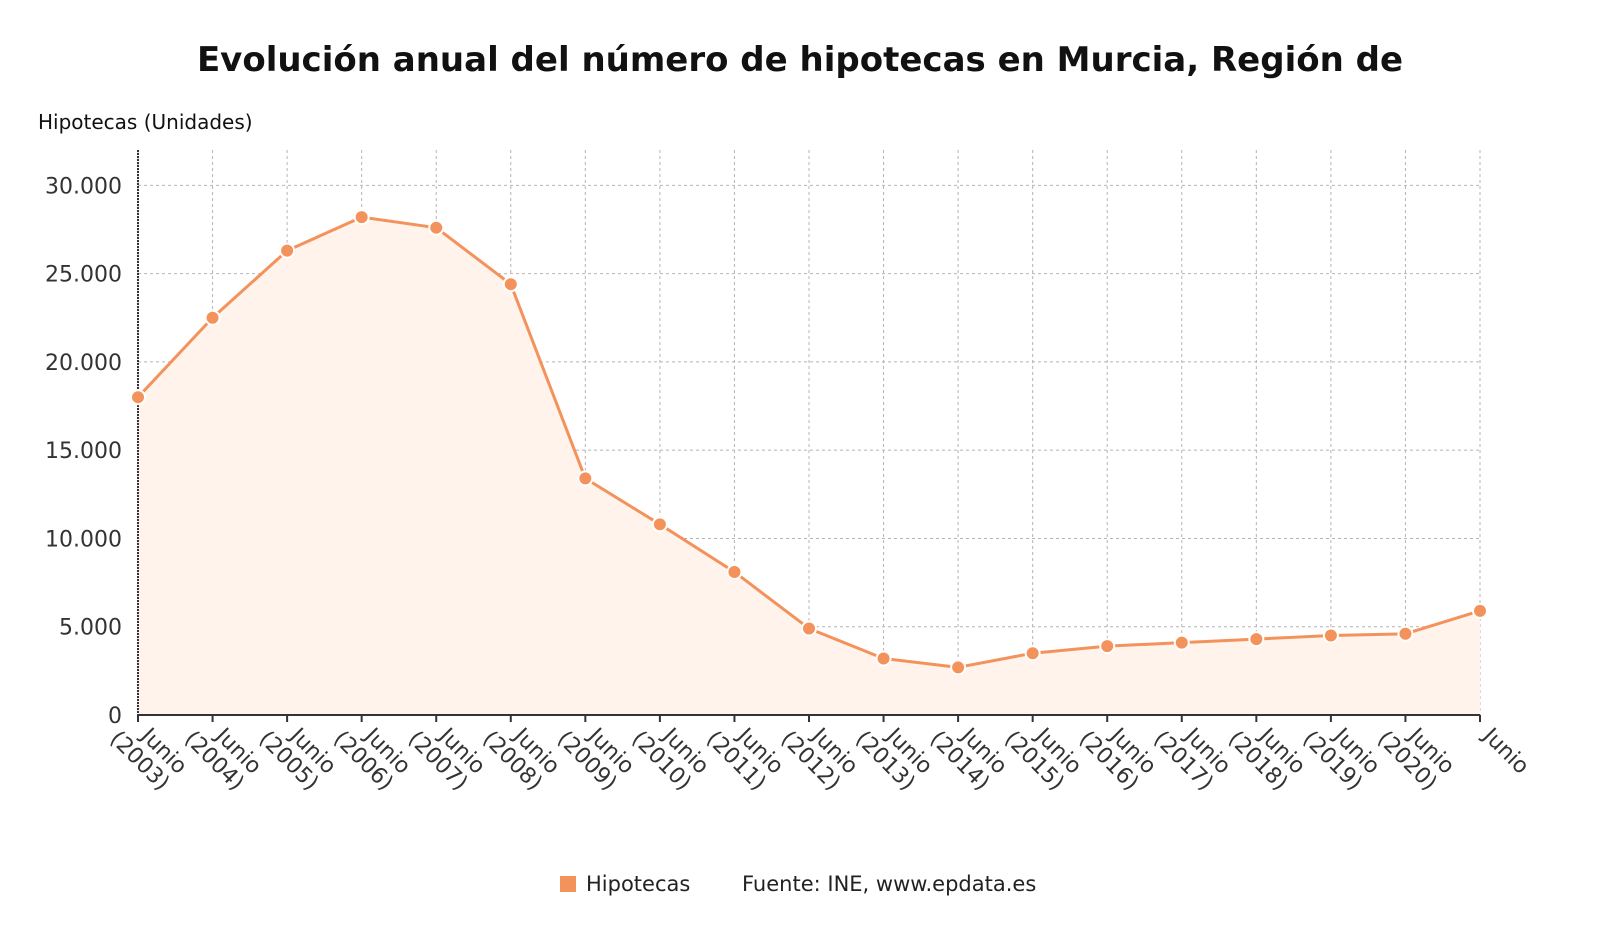  I want to click on y-tick-label: 10.000, so click(83, 539).